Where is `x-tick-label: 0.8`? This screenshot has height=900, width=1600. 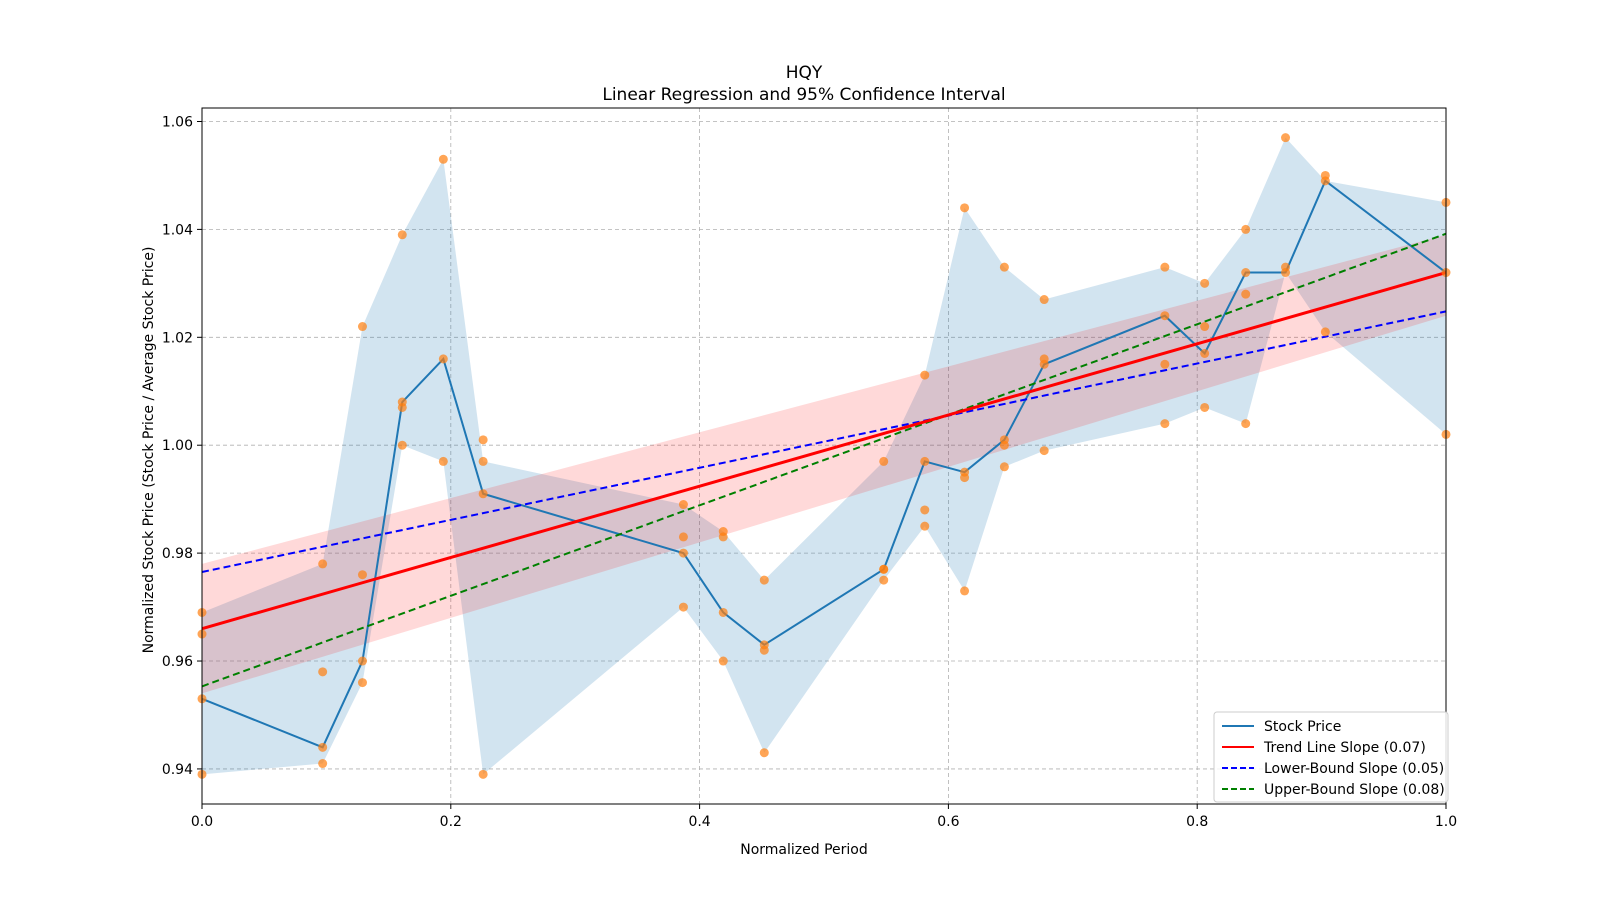 x-tick-label: 0.8 is located at coordinates (1197, 822).